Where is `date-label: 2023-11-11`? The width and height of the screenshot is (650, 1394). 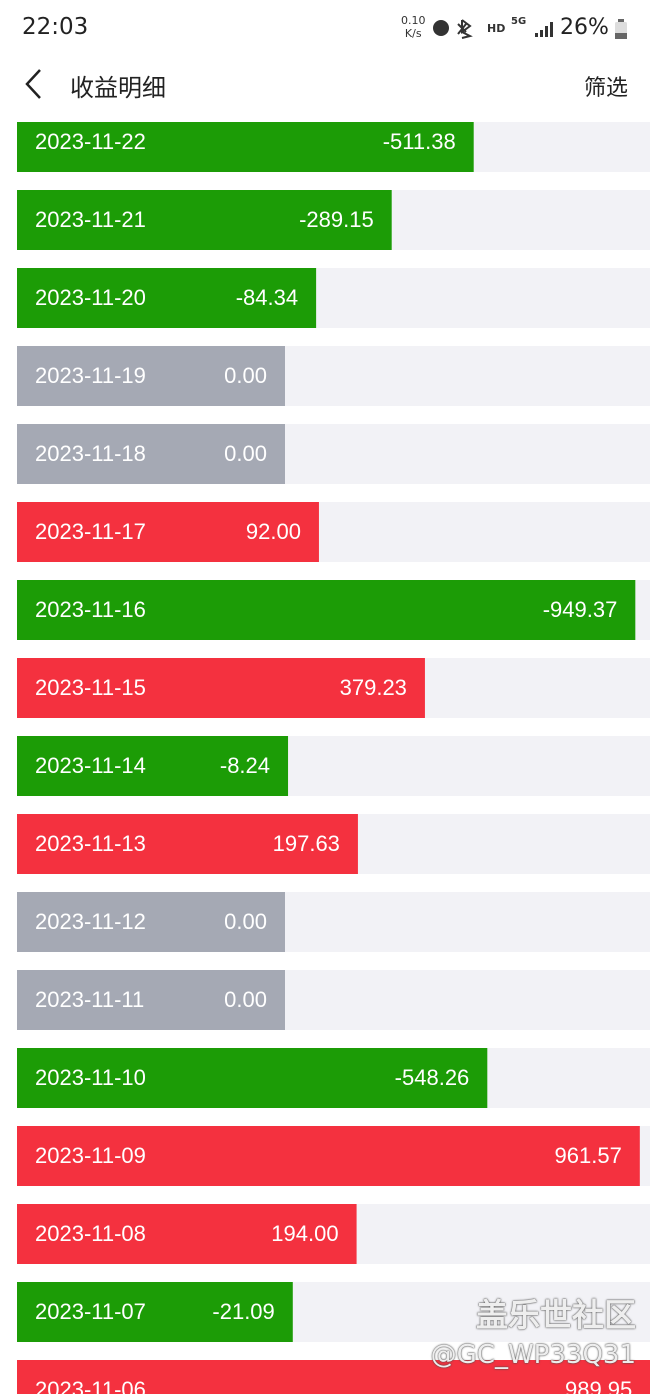
date-label: 2023-11-11 is located at coordinates (89, 999).